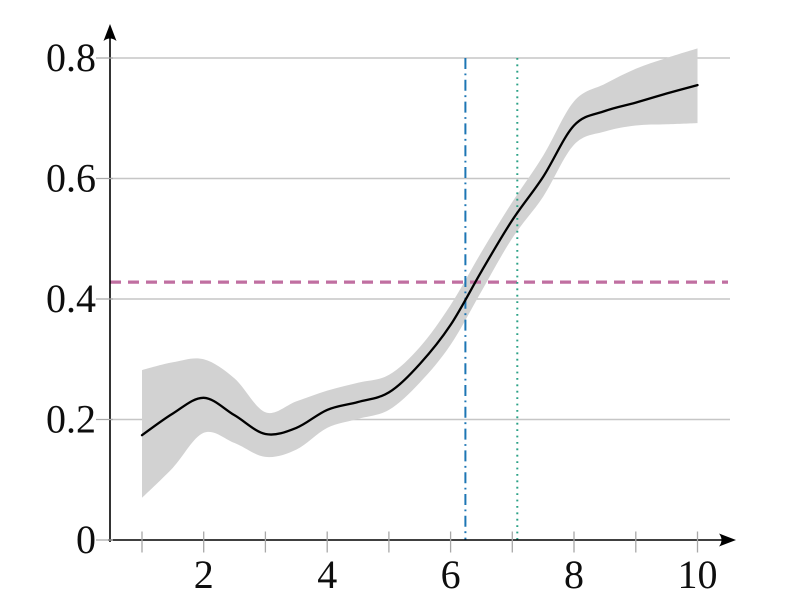 This screenshot has height=610, width=804. Describe the element at coordinates (698, 574) in the screenshot. I see `x-tick-label: 10` at that location.